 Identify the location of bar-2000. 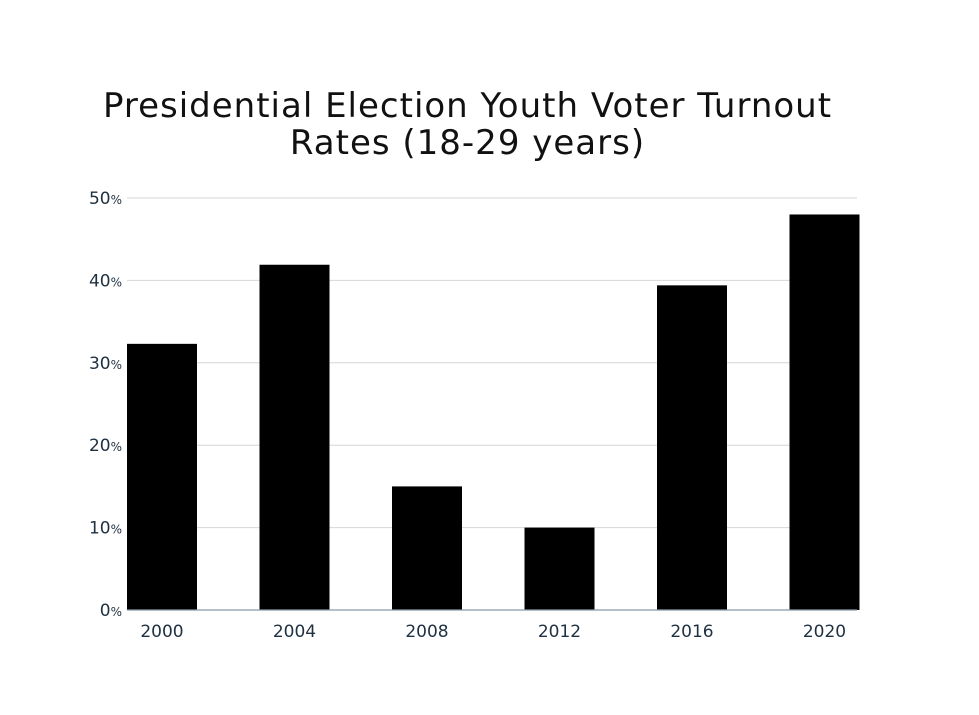
(162, 476).